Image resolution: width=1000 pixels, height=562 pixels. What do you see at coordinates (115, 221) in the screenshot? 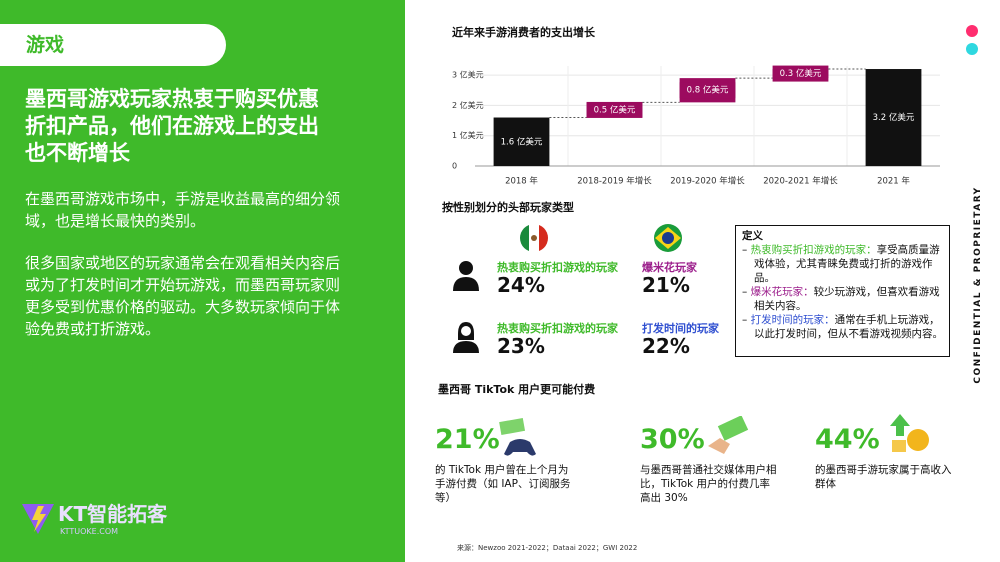
I see `line: 域，也是增长最快的类别。` at bounding box center [115, 221].